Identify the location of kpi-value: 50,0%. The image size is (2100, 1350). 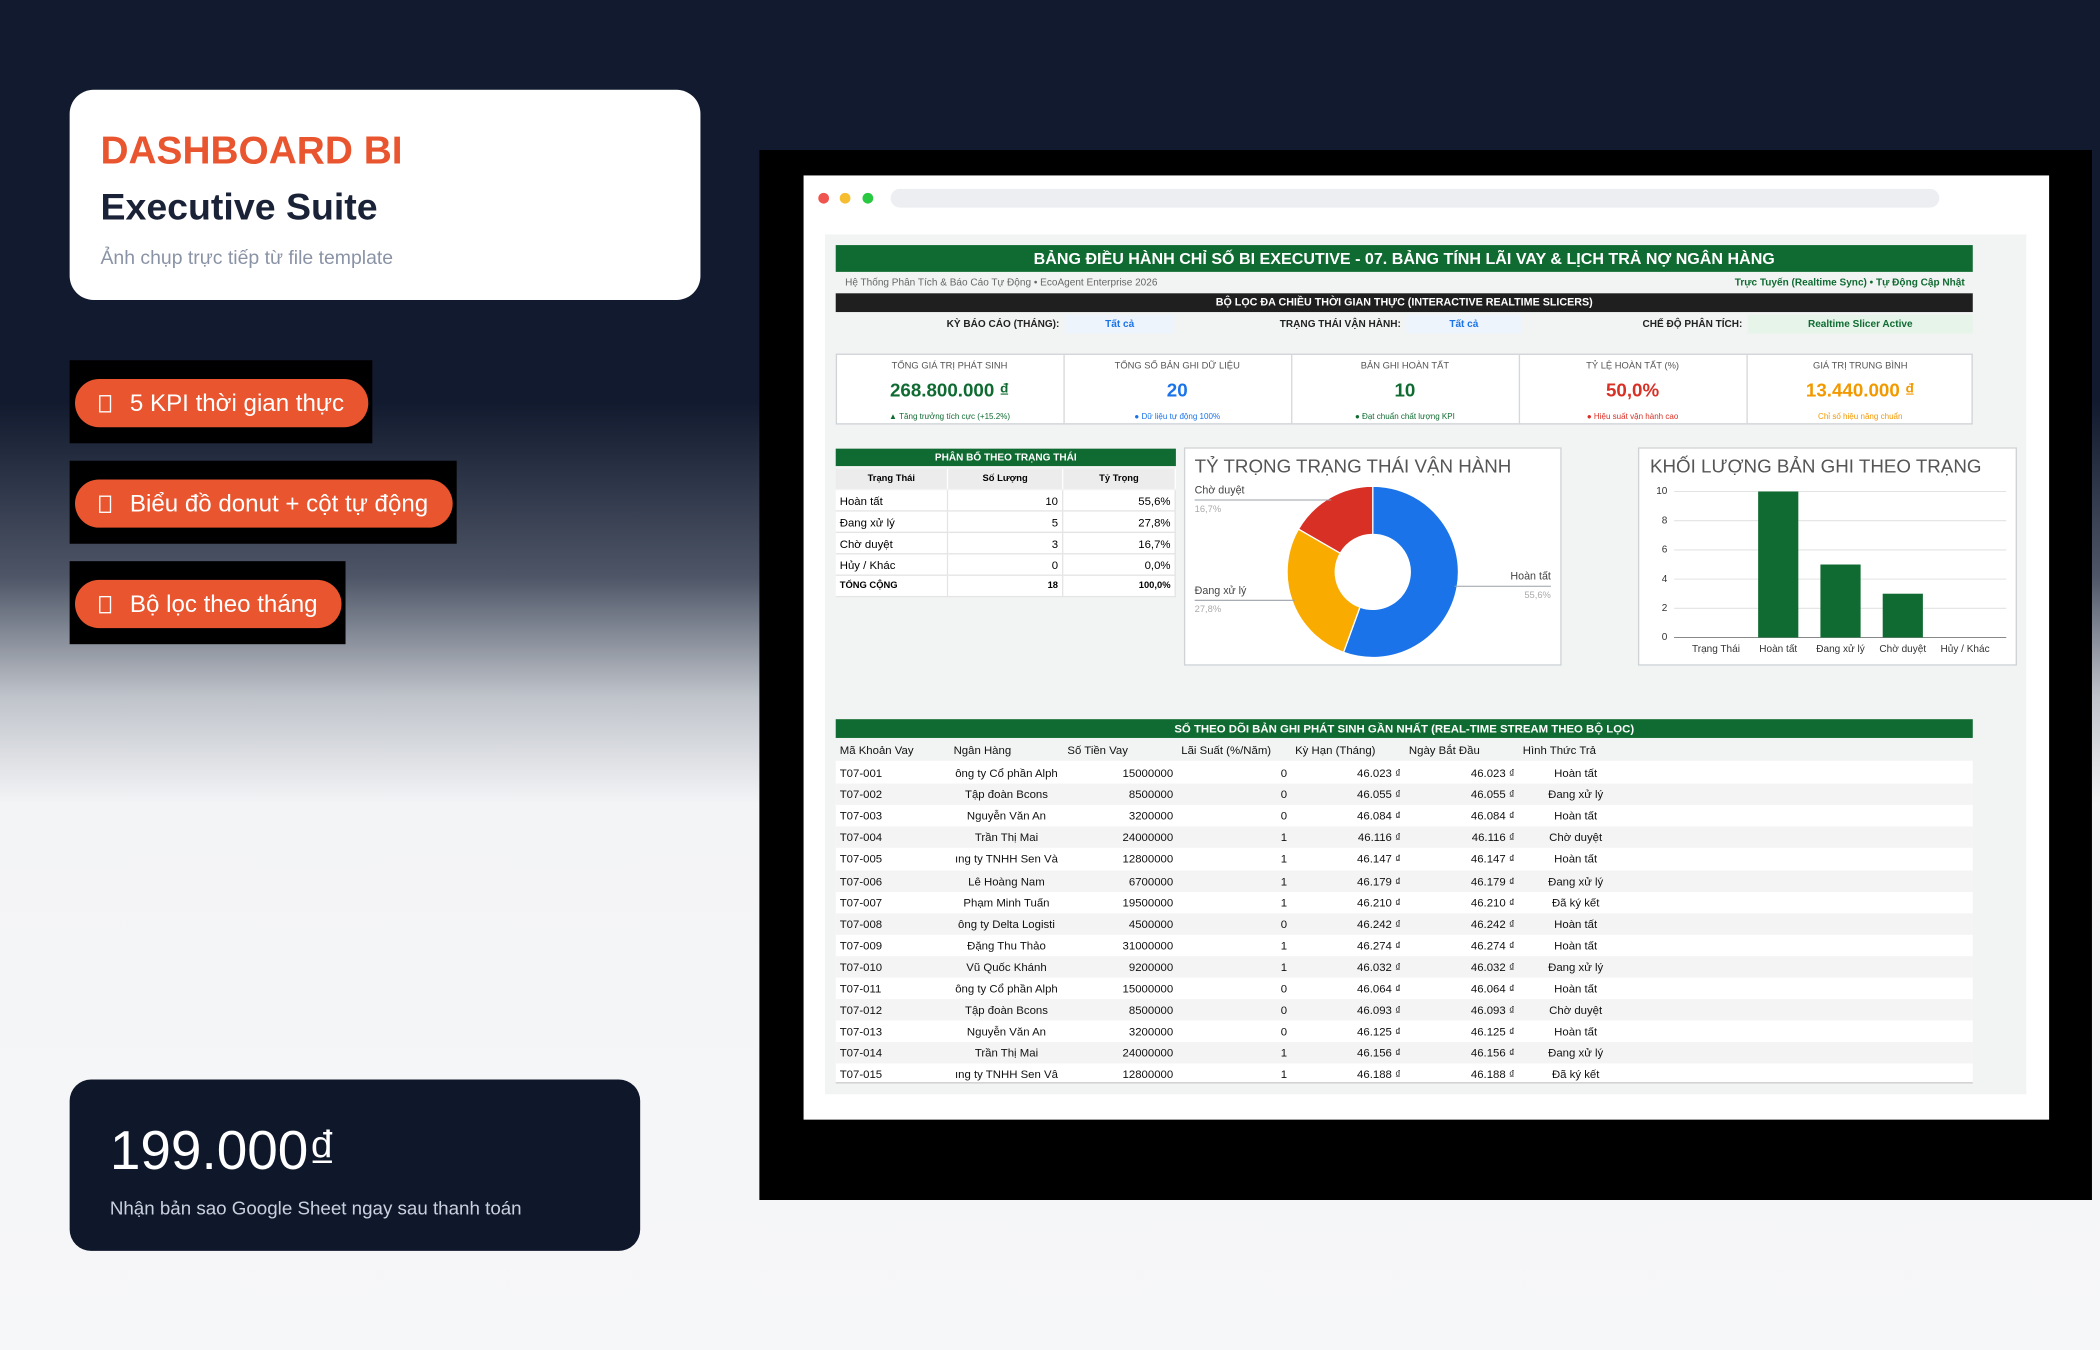
(1632, 390).